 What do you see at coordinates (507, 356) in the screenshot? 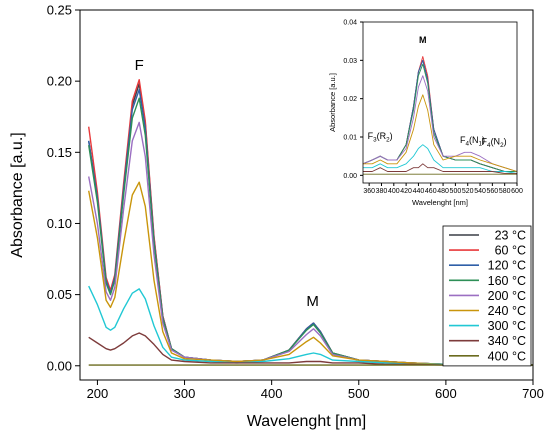
I see `legend-label-8: 400 °C` at bounding box center [507, 356].